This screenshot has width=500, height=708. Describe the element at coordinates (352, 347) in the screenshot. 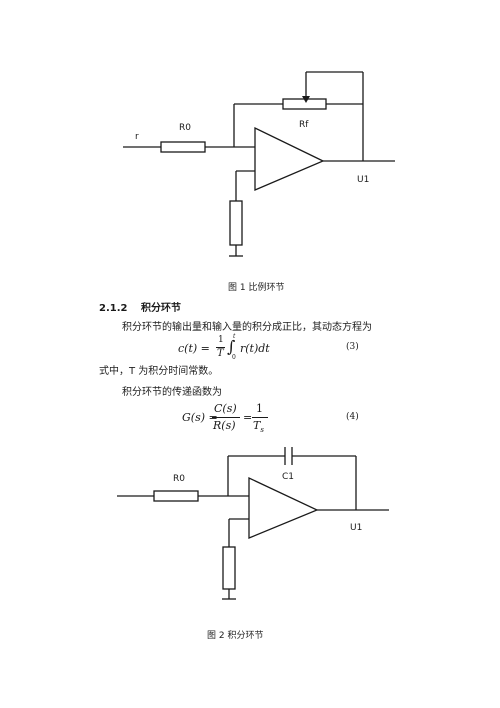

I see `equation-3-number: (3)` at that location.